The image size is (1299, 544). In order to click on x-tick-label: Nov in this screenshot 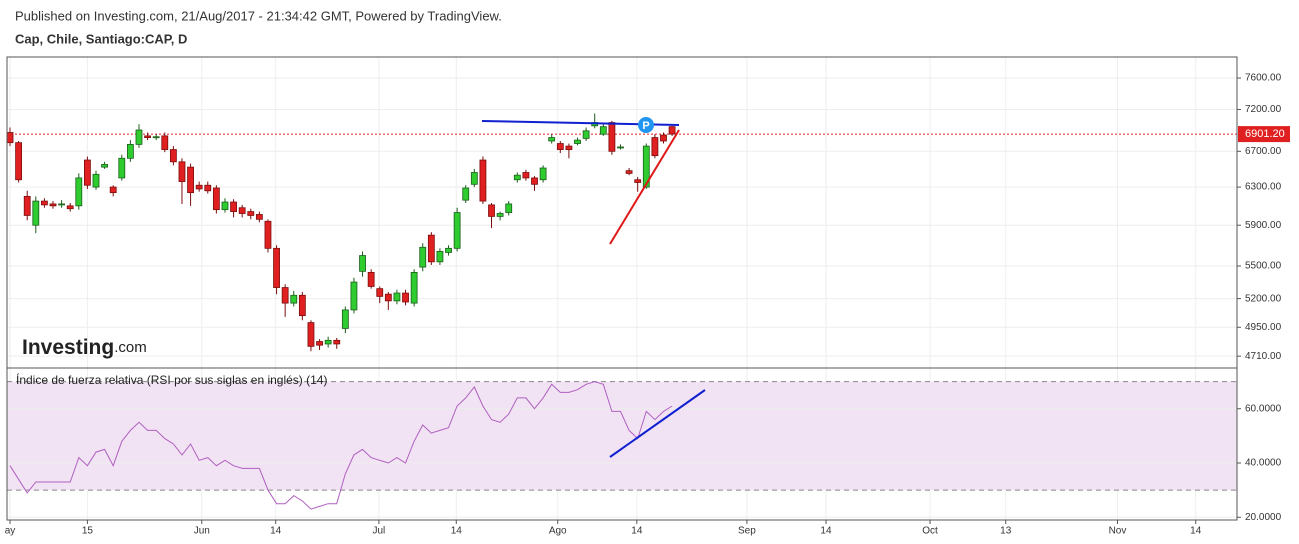, I will do `click(1118, 531)`.